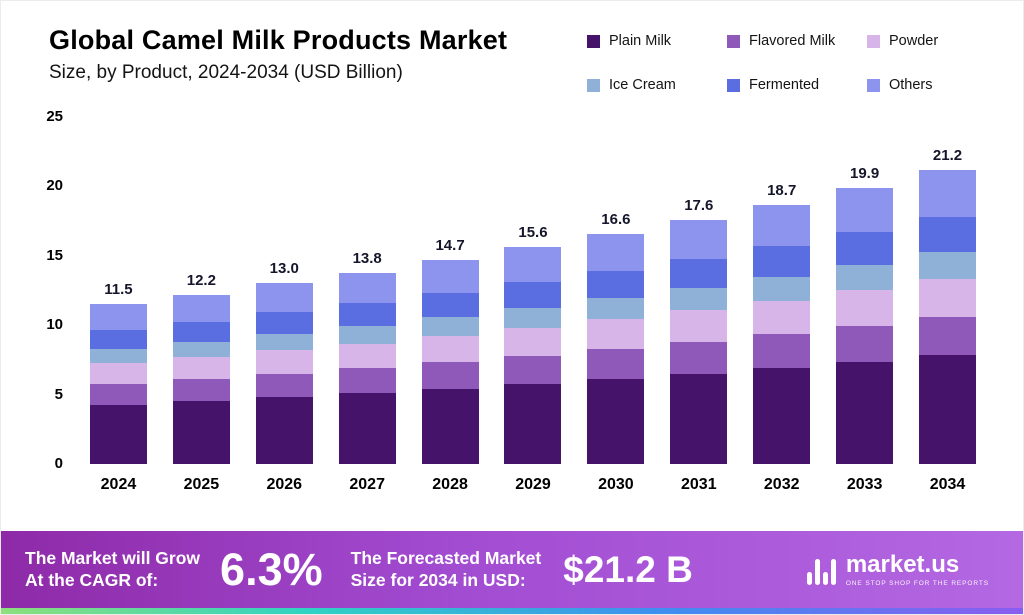 The width and height of the screenshot is (1024, 615). Describe the element at coordinates (947, 155) in the screenshot. I see `bar-total-label: 21.2` at that location.